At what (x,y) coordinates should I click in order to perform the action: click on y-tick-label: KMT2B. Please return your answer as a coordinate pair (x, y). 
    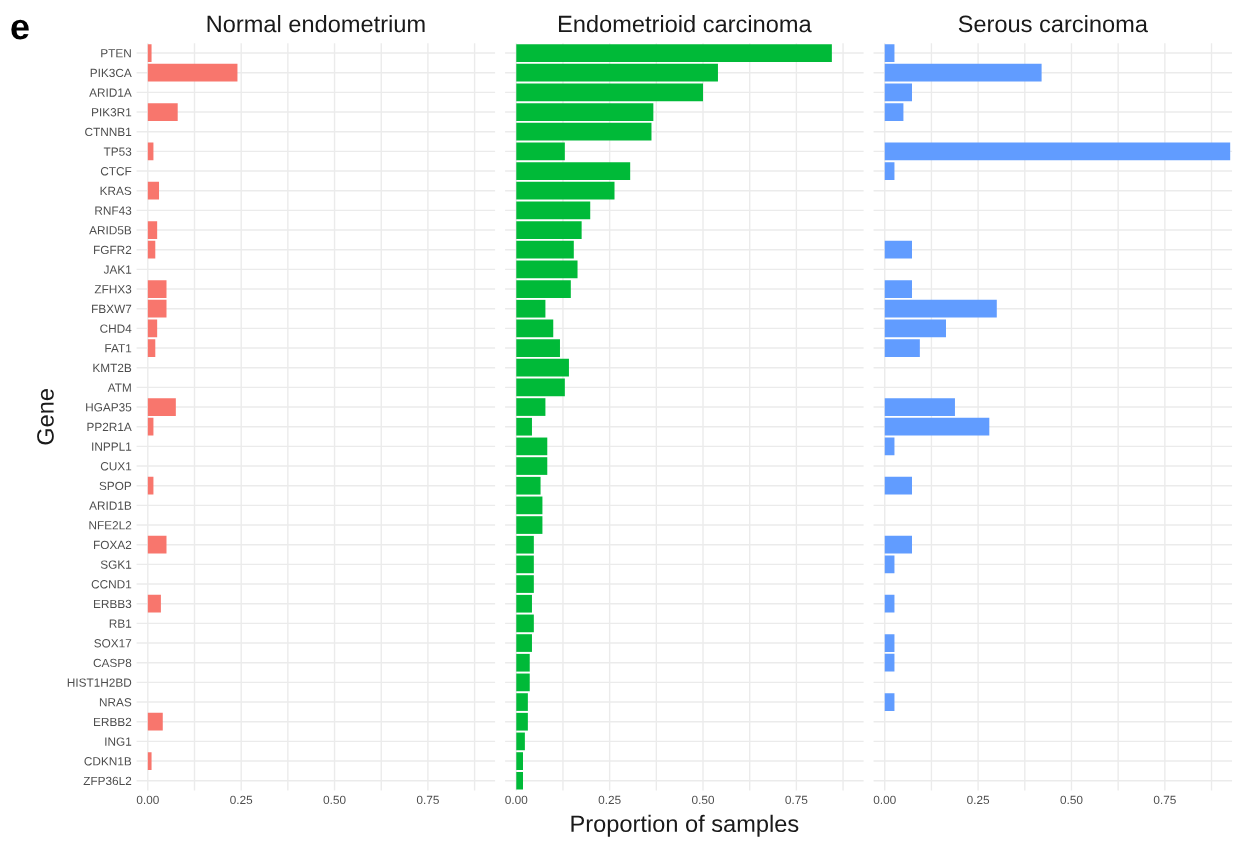
    Looking at the image, I should click on (112, 367).